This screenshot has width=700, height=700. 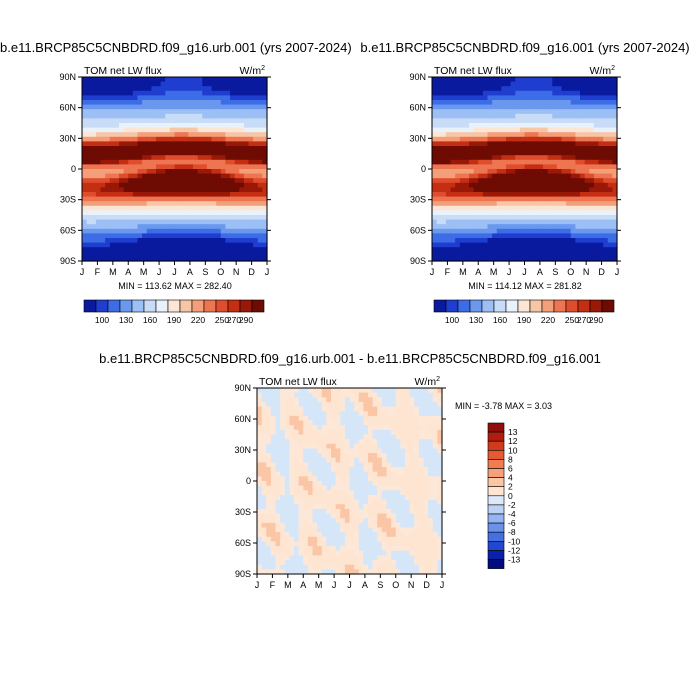 What do you see at coordinates (198, 320) in the screenshot?
I see `colorbar-label: 220` at bounding box center [198, 320].